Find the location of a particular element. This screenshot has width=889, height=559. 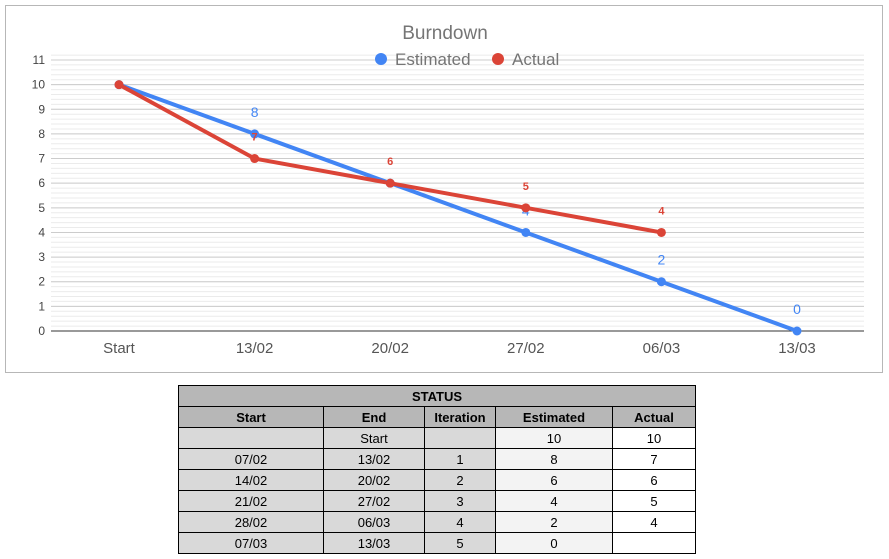

table-row: 07/03 13/03 5 0 is located at coordinates (437, 543).